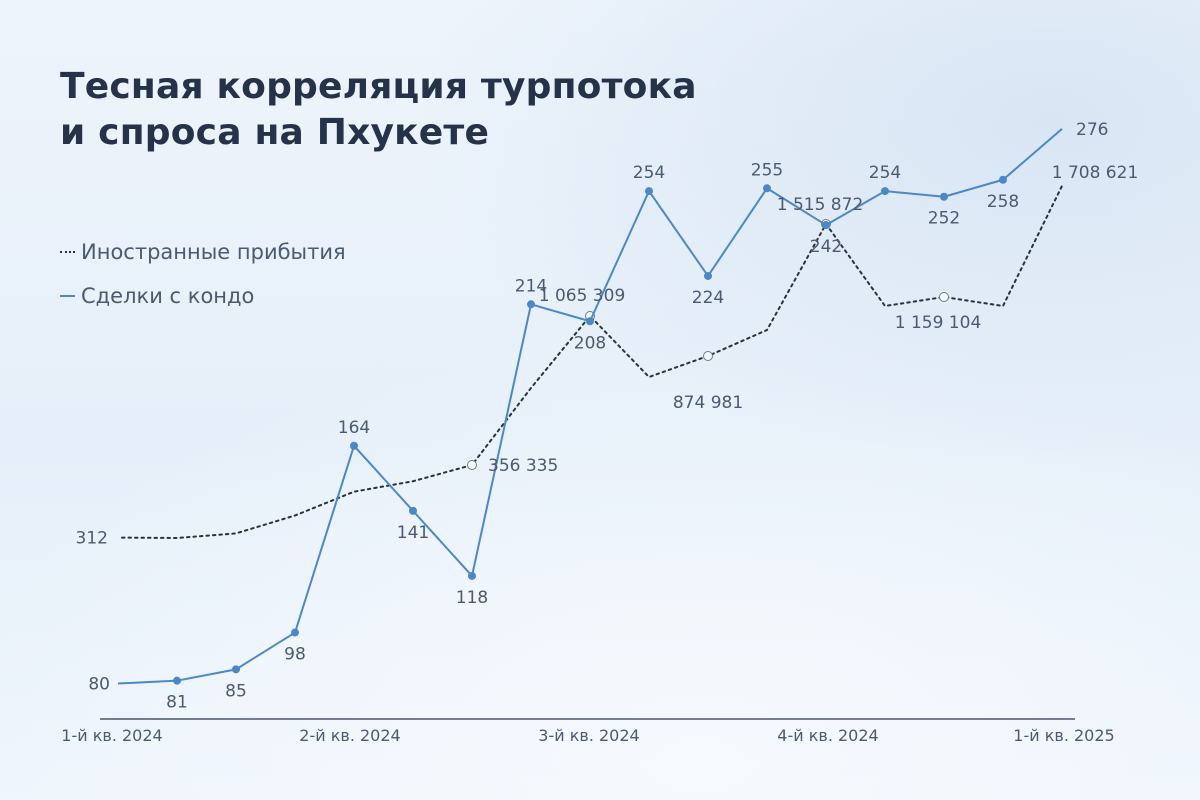 The image size is (1200, 800). Describe the element at coordinates (590, 343) in the screenshot. I see `condo-data-label: 208` at that location.